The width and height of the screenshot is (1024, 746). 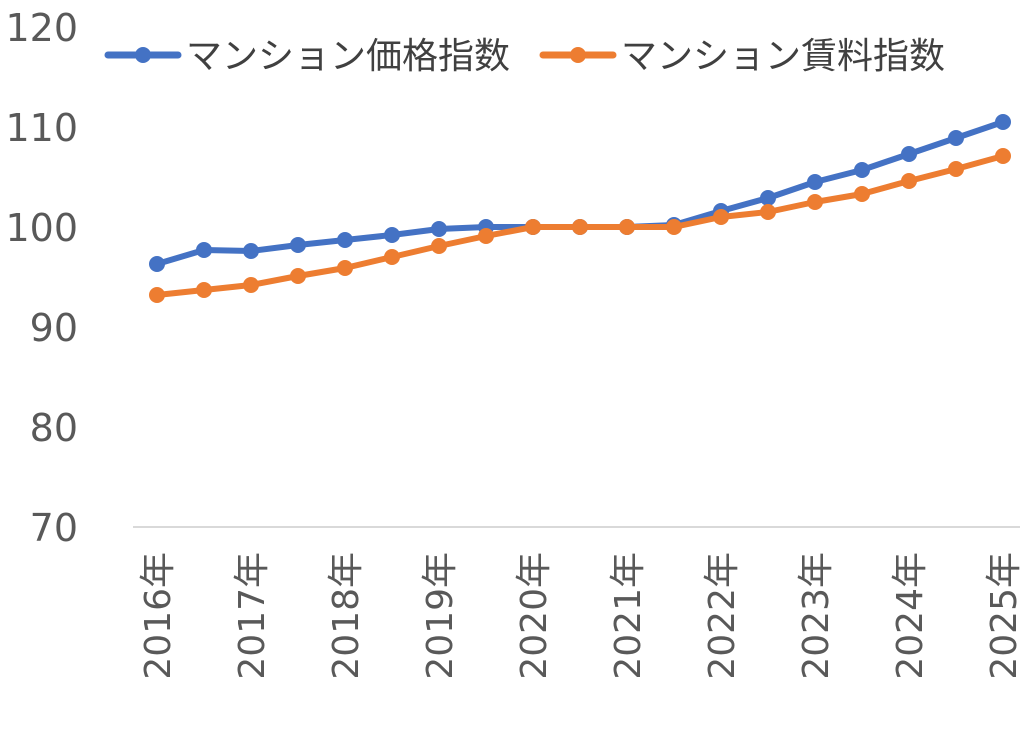 I want to click on x-tick-label: 2018年, so click(x=346, y=616).